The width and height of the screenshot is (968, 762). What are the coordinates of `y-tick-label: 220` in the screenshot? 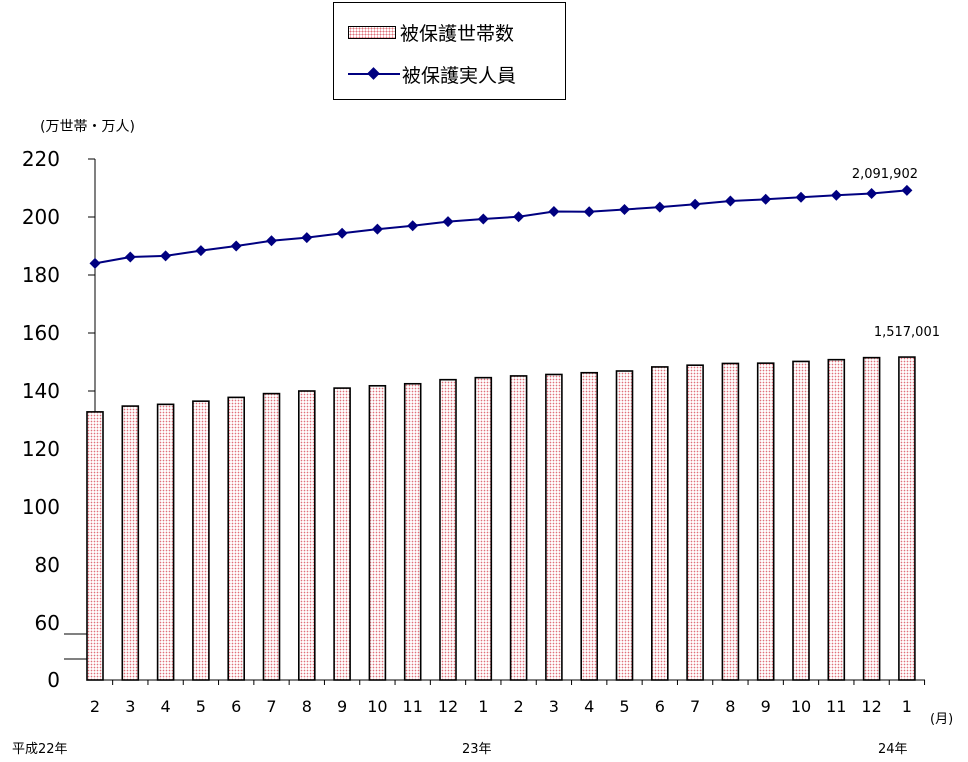 It's located at (41, 159).